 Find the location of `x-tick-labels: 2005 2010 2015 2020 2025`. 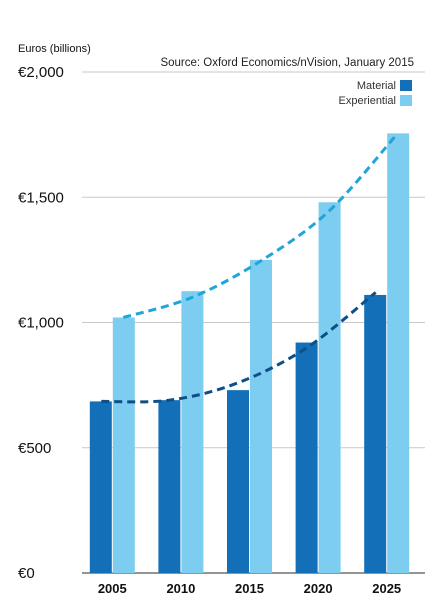

x-tick-labels: 2005 2010 2015 2020 2025 is located at coordinates (249, 588).